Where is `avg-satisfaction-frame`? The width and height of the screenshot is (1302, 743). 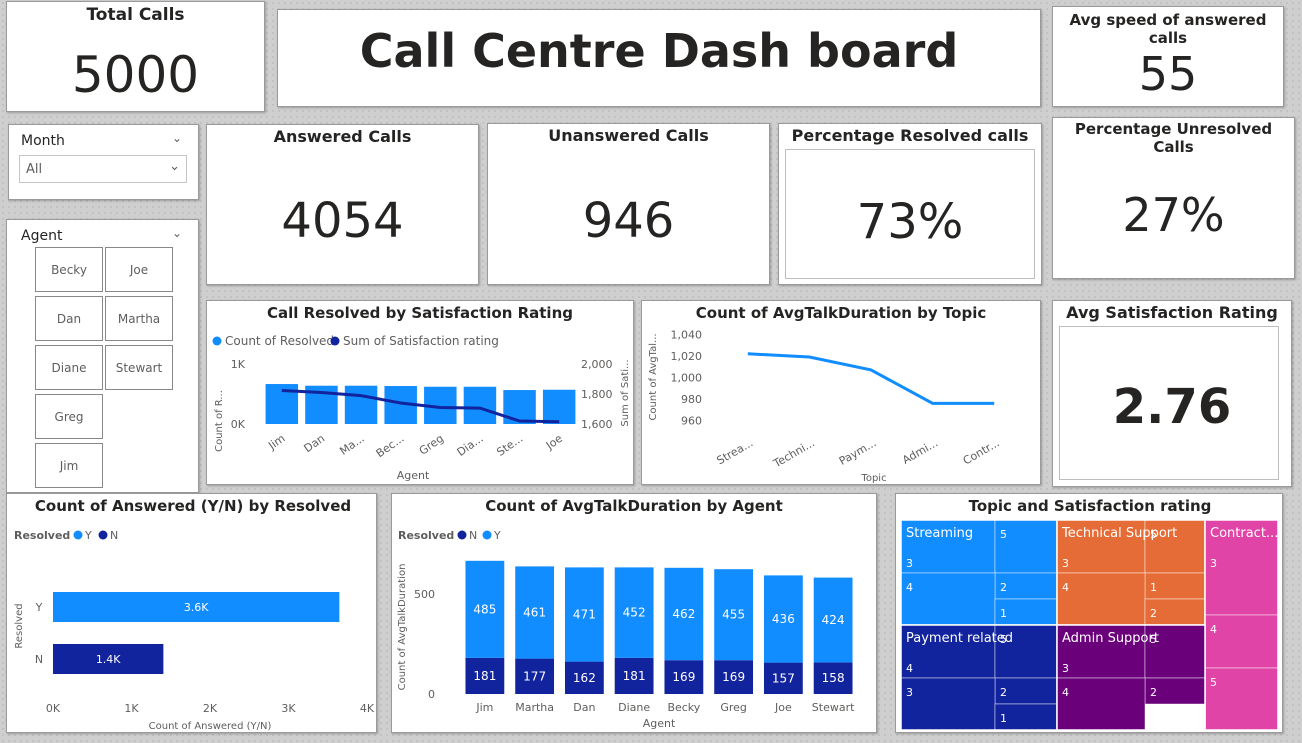 avg-satisfaction-frame is located at coordinates (1169, 403).